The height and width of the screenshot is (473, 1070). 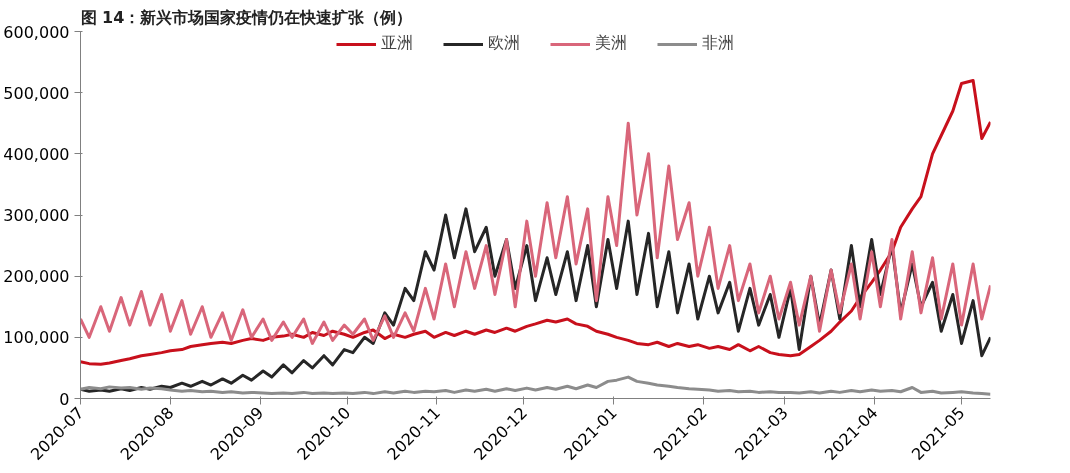 What do you see at coordinates (36, 93) in the screenshot?
I see `y-tick-label: 500,000` at bounding box center [36, 93].